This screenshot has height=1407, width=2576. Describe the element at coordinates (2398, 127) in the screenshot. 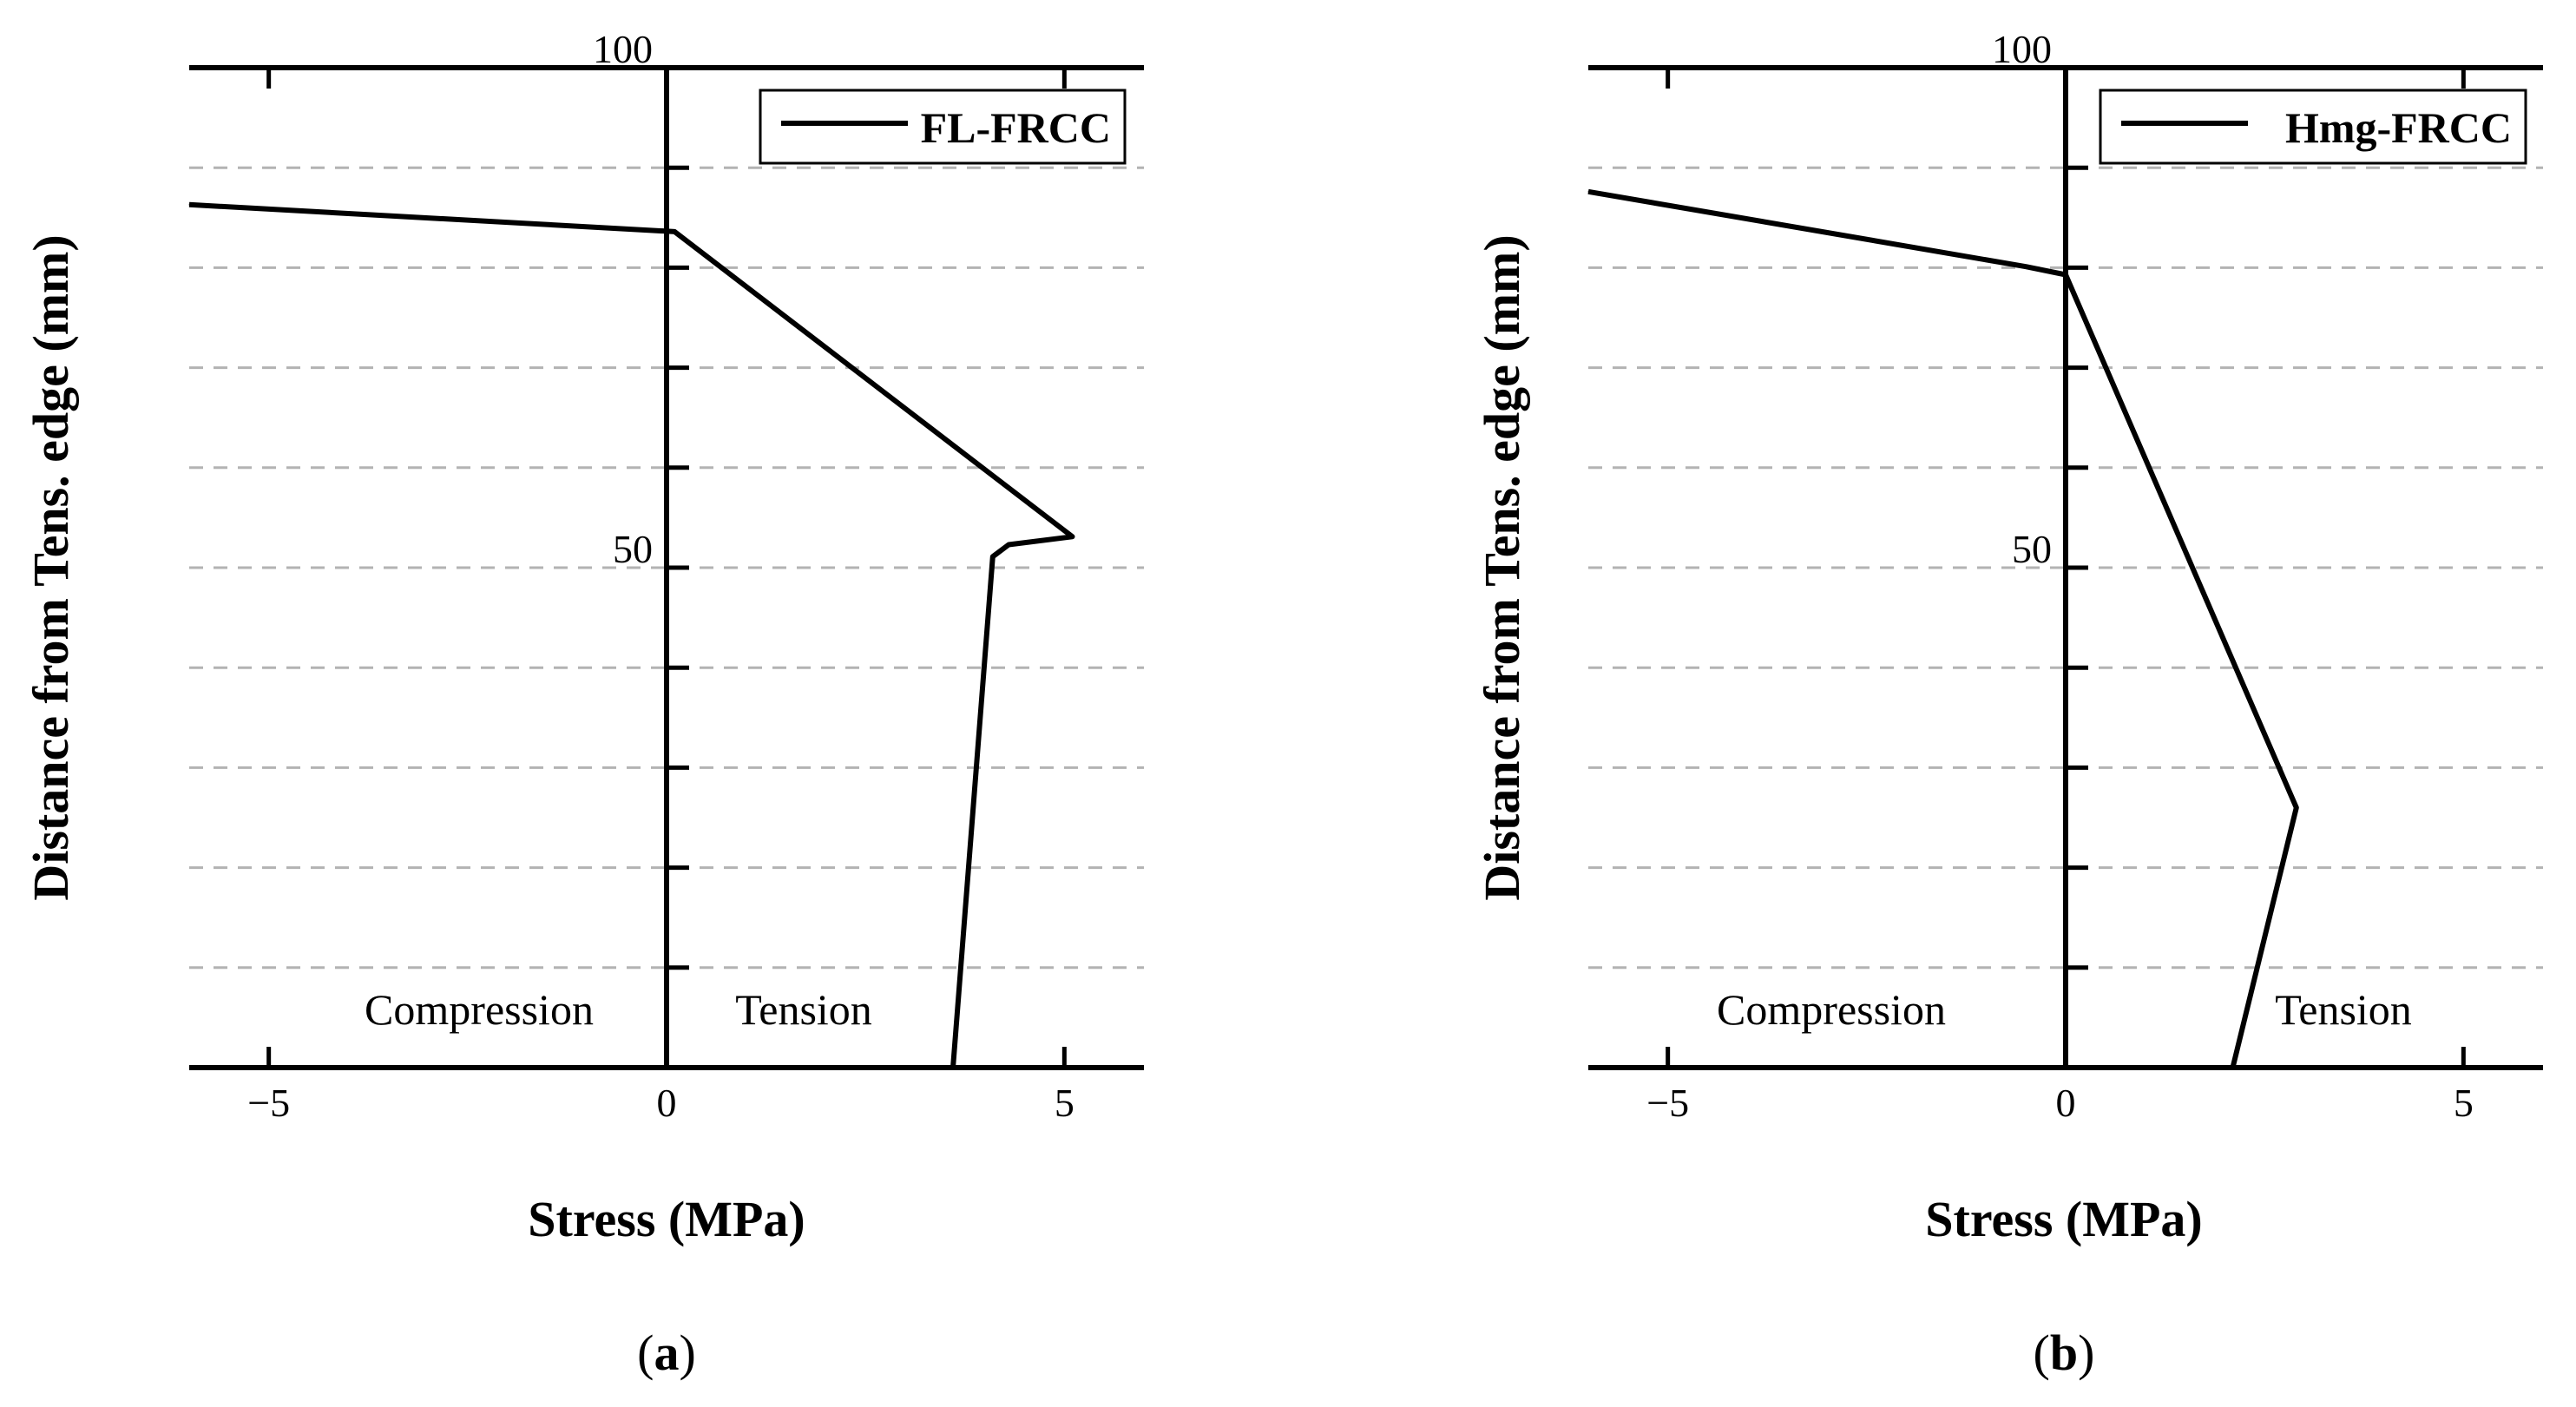

I see `legend-entry: Hmg-FRCC` at that location.